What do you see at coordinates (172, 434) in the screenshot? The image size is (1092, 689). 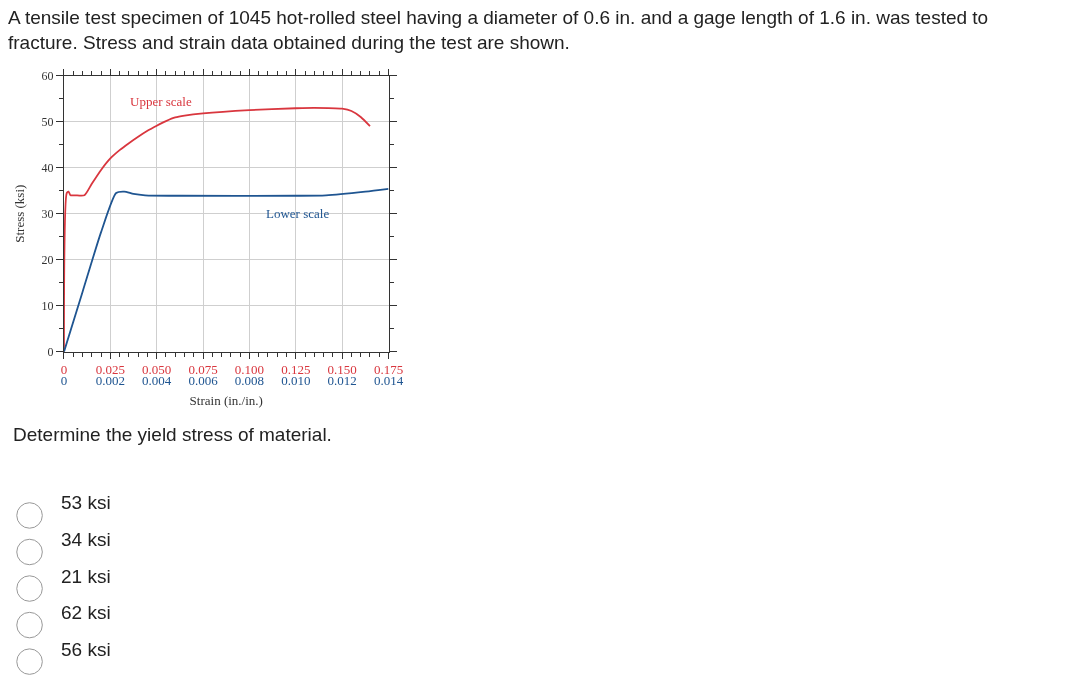 I see `text: Determine the yield stress of material.` at bounding box center [172, 434].